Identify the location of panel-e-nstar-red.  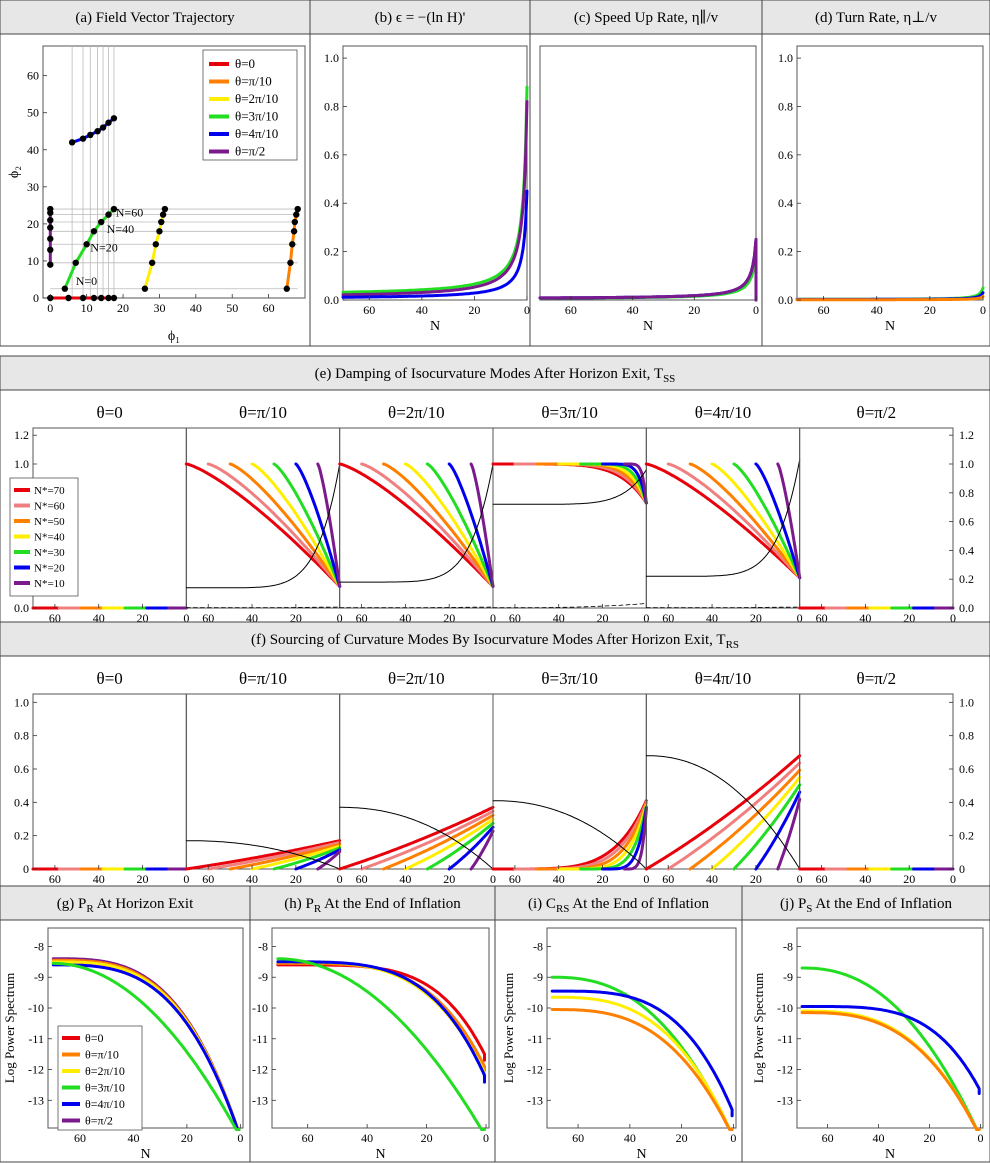
(416, 525).